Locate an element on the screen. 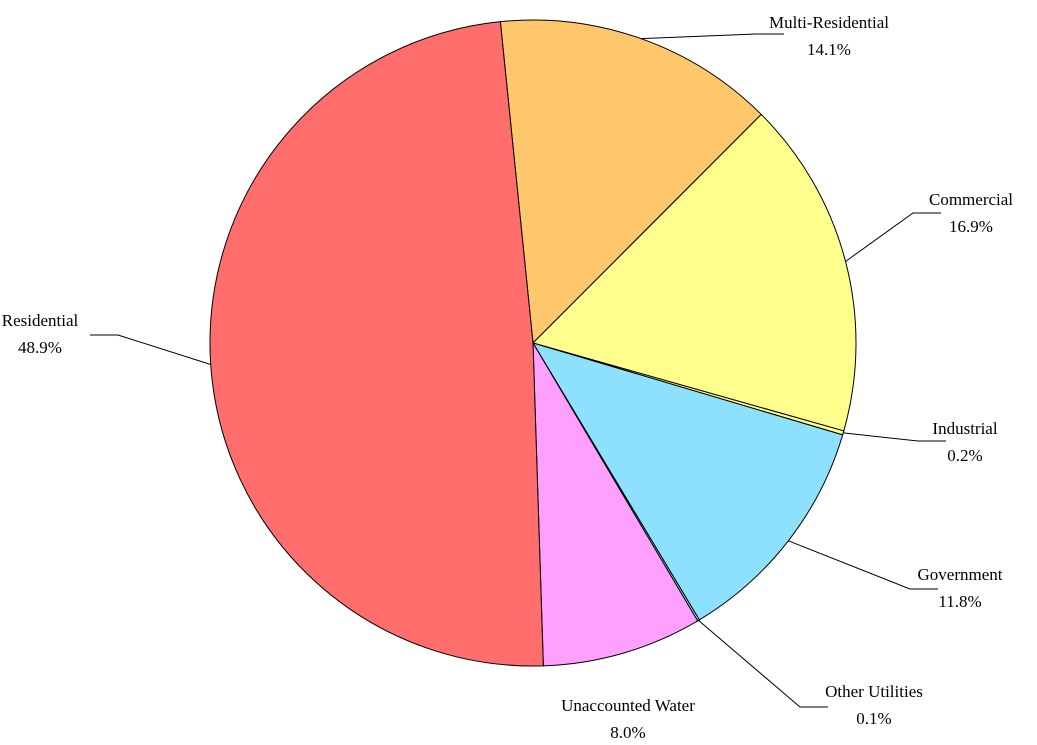  leader-line-commercial is located at coordinates (893, 237).